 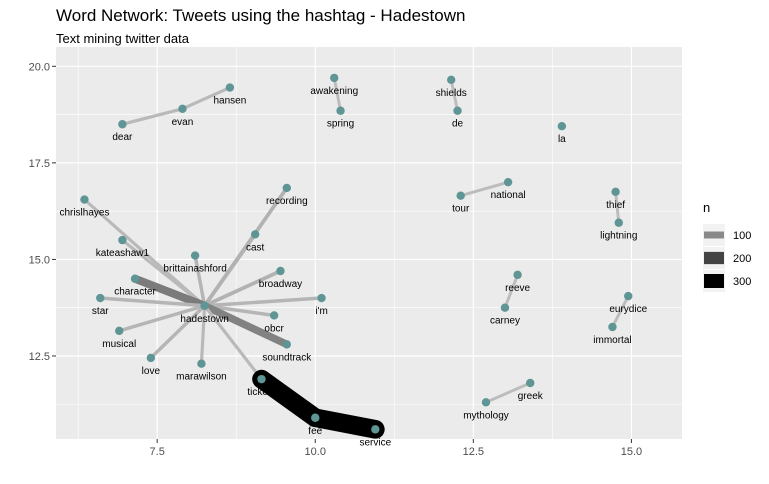 I want to click on node-label-national: national, so click(x=508, y=195).